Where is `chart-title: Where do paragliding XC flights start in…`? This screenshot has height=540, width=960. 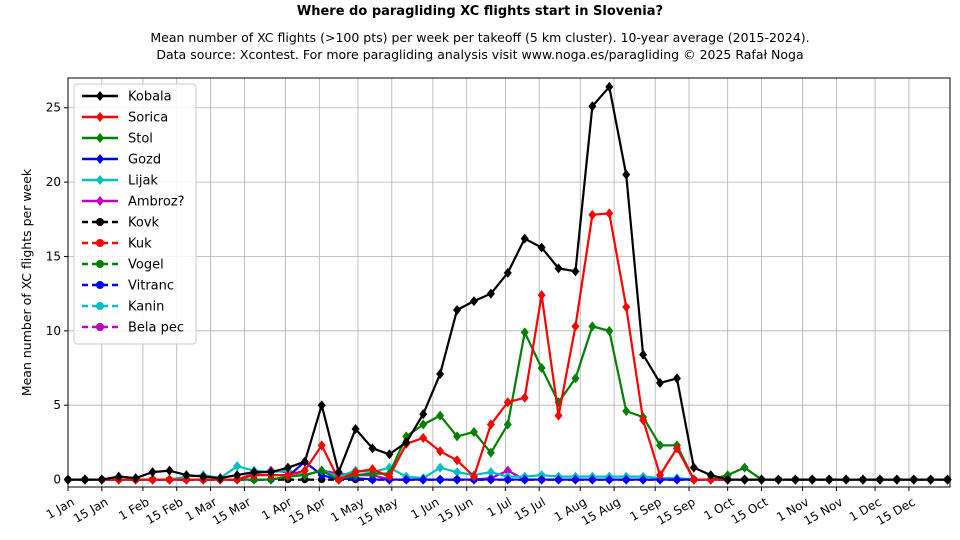 chart-title: Where do paragliding XC flights start in… is located at coordinates (480, 11).